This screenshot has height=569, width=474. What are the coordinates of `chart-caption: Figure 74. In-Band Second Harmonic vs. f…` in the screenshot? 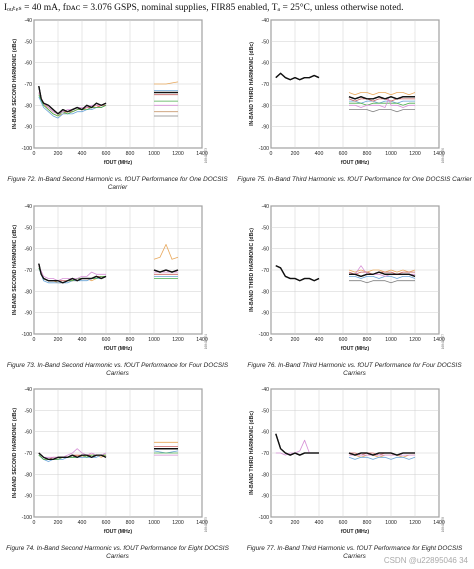 It's located at (117, 552).